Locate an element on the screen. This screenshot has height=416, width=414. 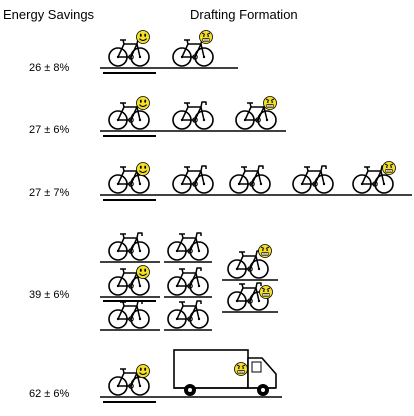
energy-saving-row-4: 39 ± 6% is located at coordinates (49, 295).